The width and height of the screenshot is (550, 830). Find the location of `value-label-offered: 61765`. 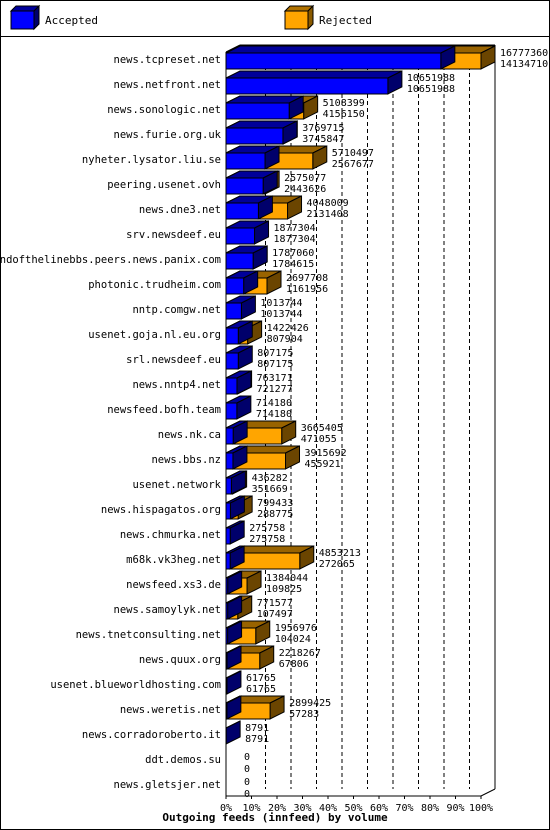

value-label-offered: 61765 is located at coordinates (261, 678).